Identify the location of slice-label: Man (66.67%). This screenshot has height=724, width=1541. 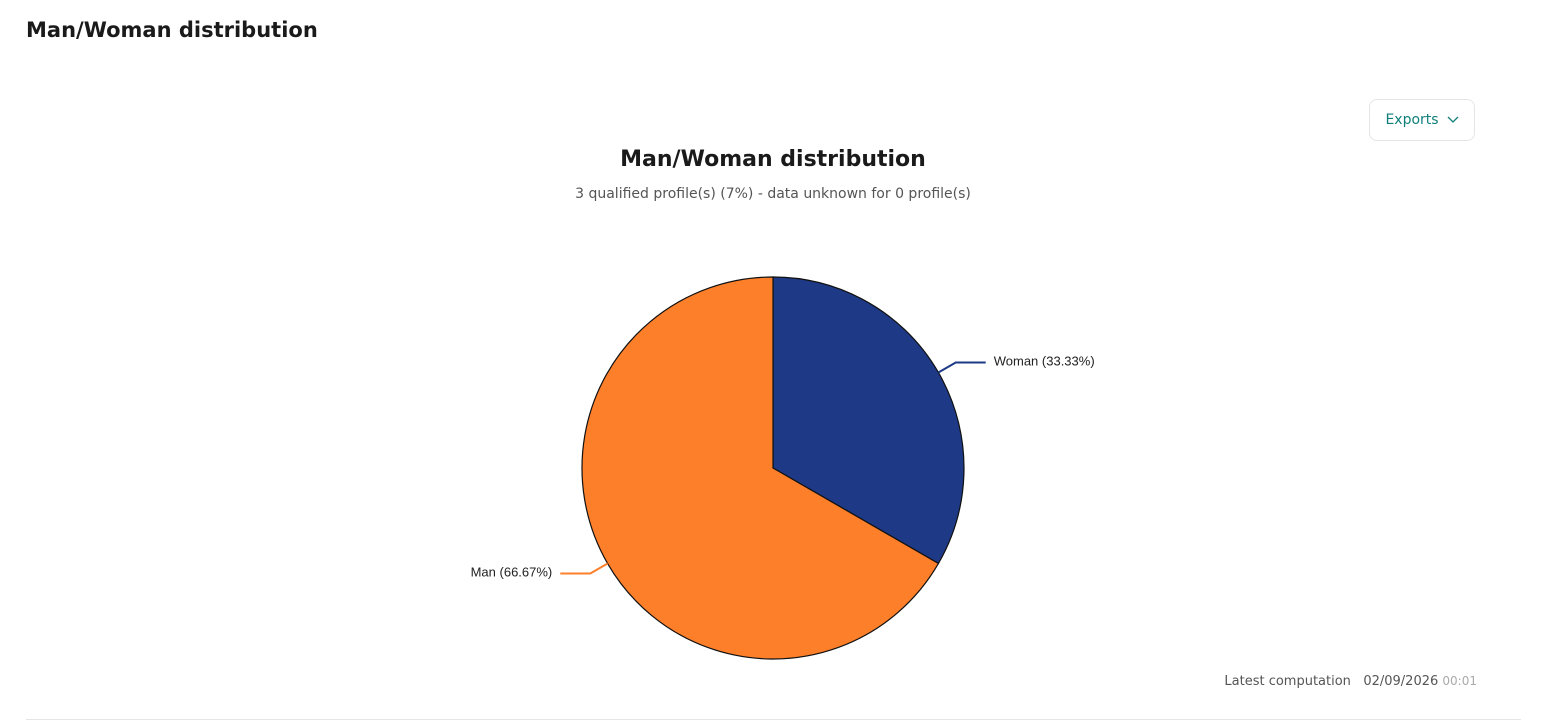
(512, 572).